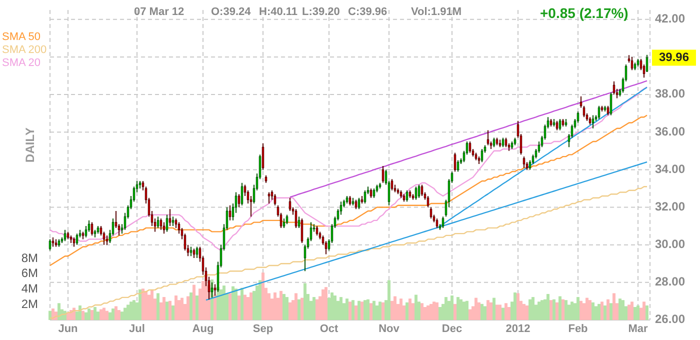  Describe the element at coordinates (670, 244) in the screenshot. I see `y-tick-label: 30.00` at that location.